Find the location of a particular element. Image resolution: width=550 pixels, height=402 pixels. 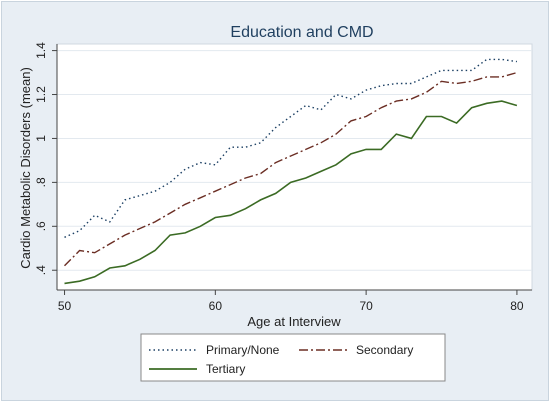

y-tick-label: .6 is located at coordinates (41, 226).